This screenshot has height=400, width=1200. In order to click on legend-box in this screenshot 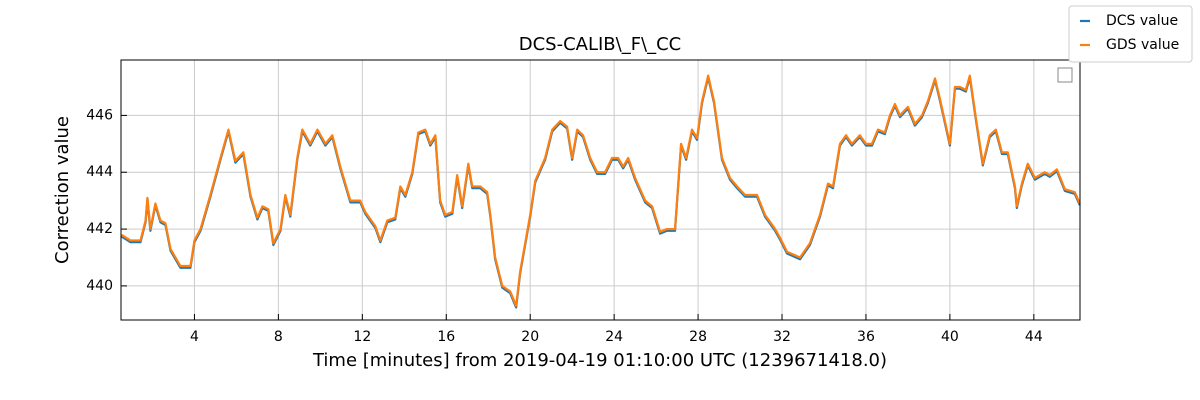, I will do `click(1130, 34)`.